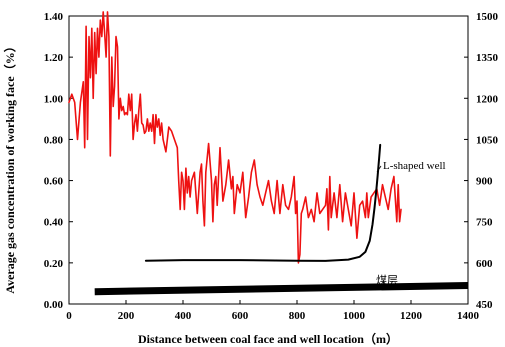  Describe the element at coordinates (54, 17) in the screenshot. I see `y-tick-label: 1.40` at that location.